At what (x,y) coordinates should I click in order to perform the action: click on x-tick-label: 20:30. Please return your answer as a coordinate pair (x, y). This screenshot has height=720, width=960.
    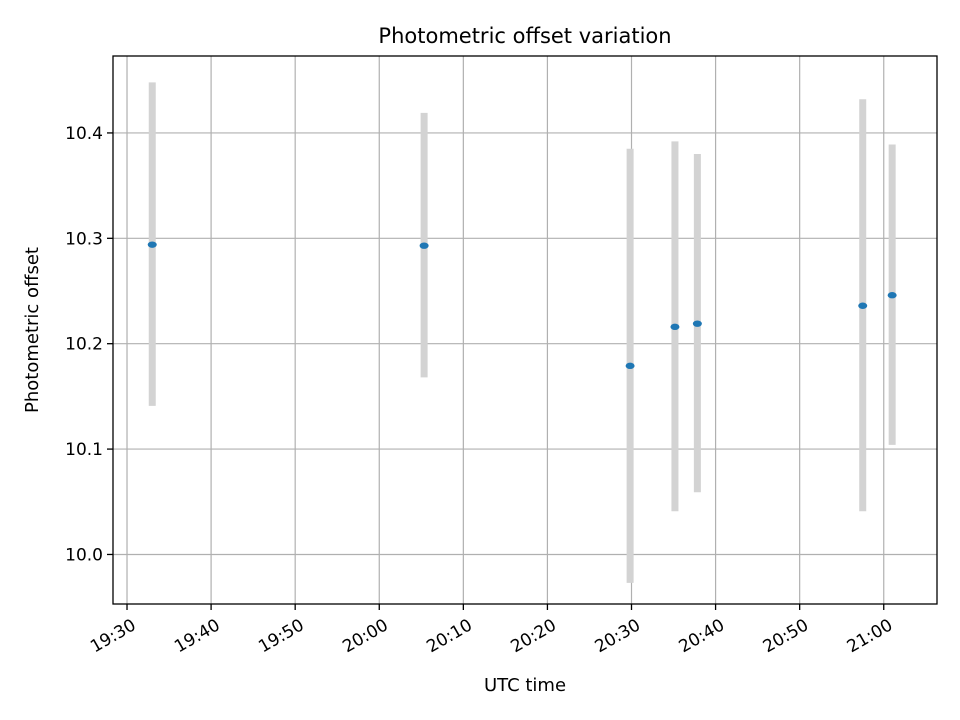
    Looking at the image, I should click on (618, 636).